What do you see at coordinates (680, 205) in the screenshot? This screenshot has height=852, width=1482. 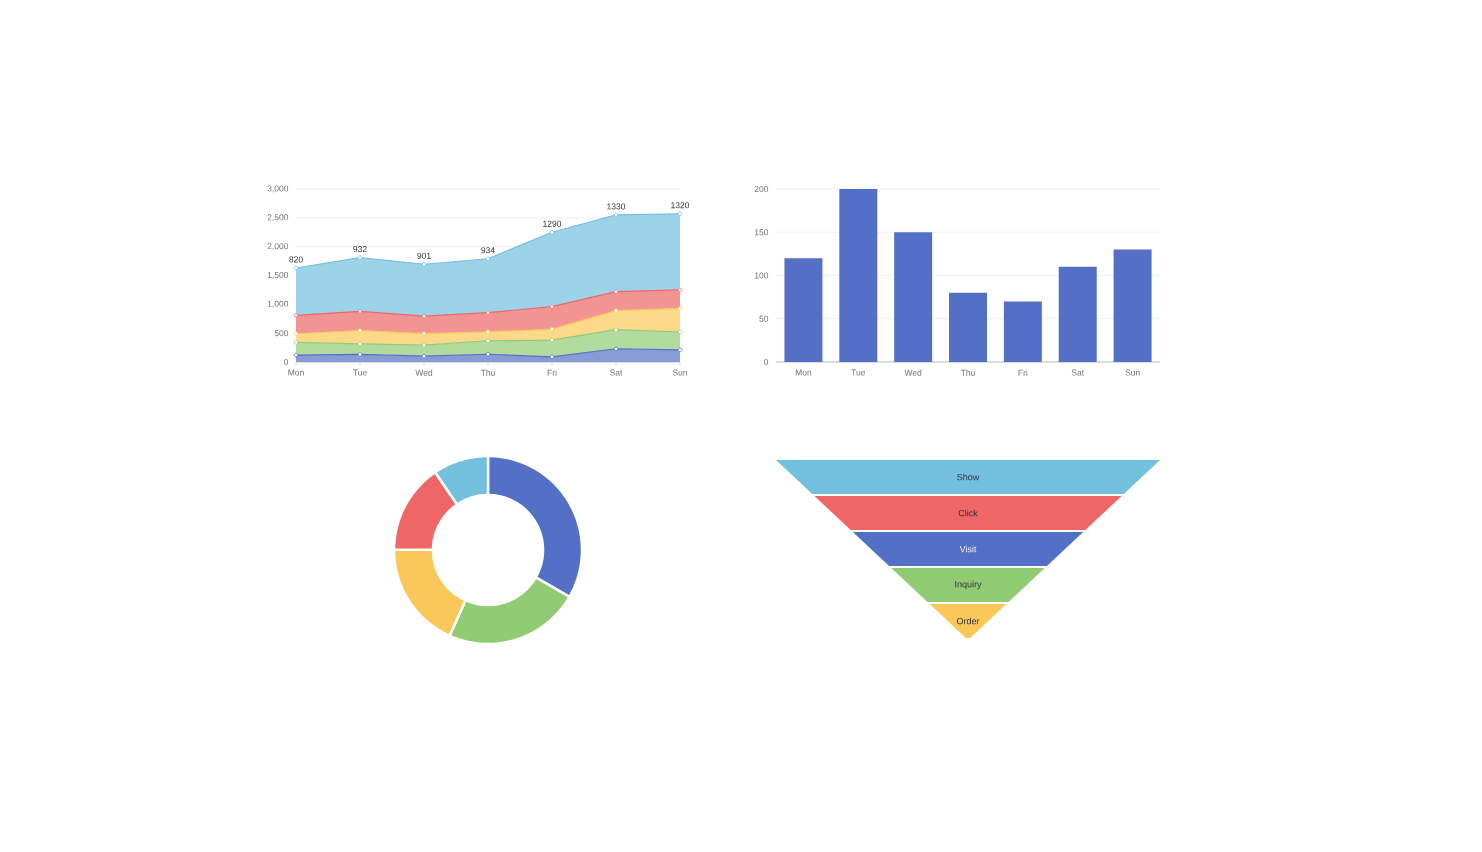 I see `data-label: 1320` at bounding box center [680, 205].